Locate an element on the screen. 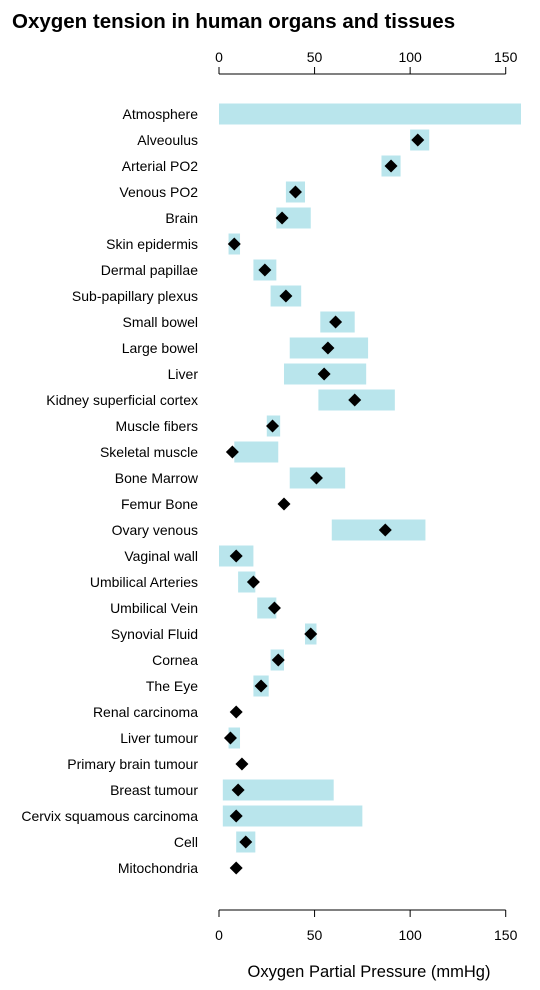  category-label: Dermal papillae is located at coordinates (149, 270).